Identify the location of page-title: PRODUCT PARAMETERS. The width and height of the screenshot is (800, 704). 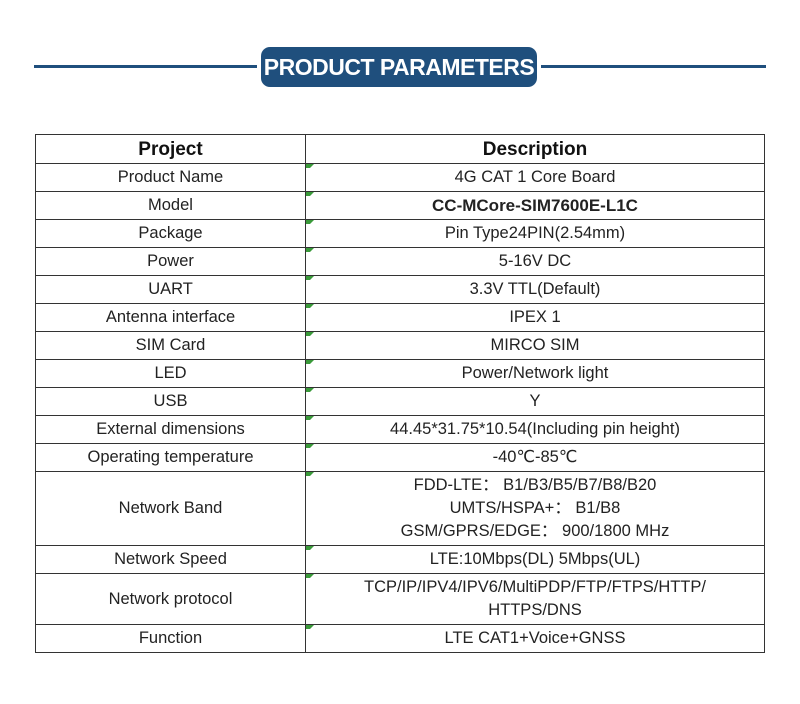
(399, 66).